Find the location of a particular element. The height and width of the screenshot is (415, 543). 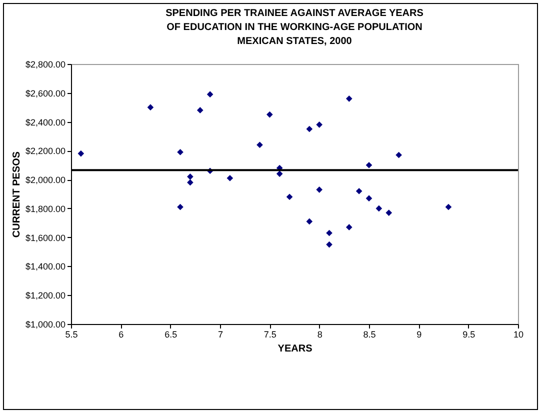

y-tick-label: $1,800.00 is located at coordinates (45, 209).